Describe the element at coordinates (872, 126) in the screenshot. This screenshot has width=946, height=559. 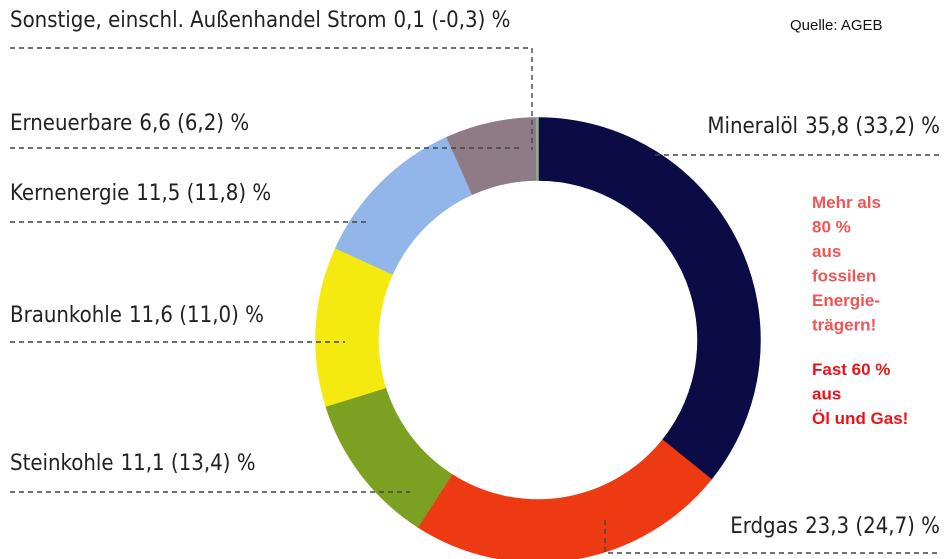
I see `value-label: 35,8 (33,2) %` at that location.